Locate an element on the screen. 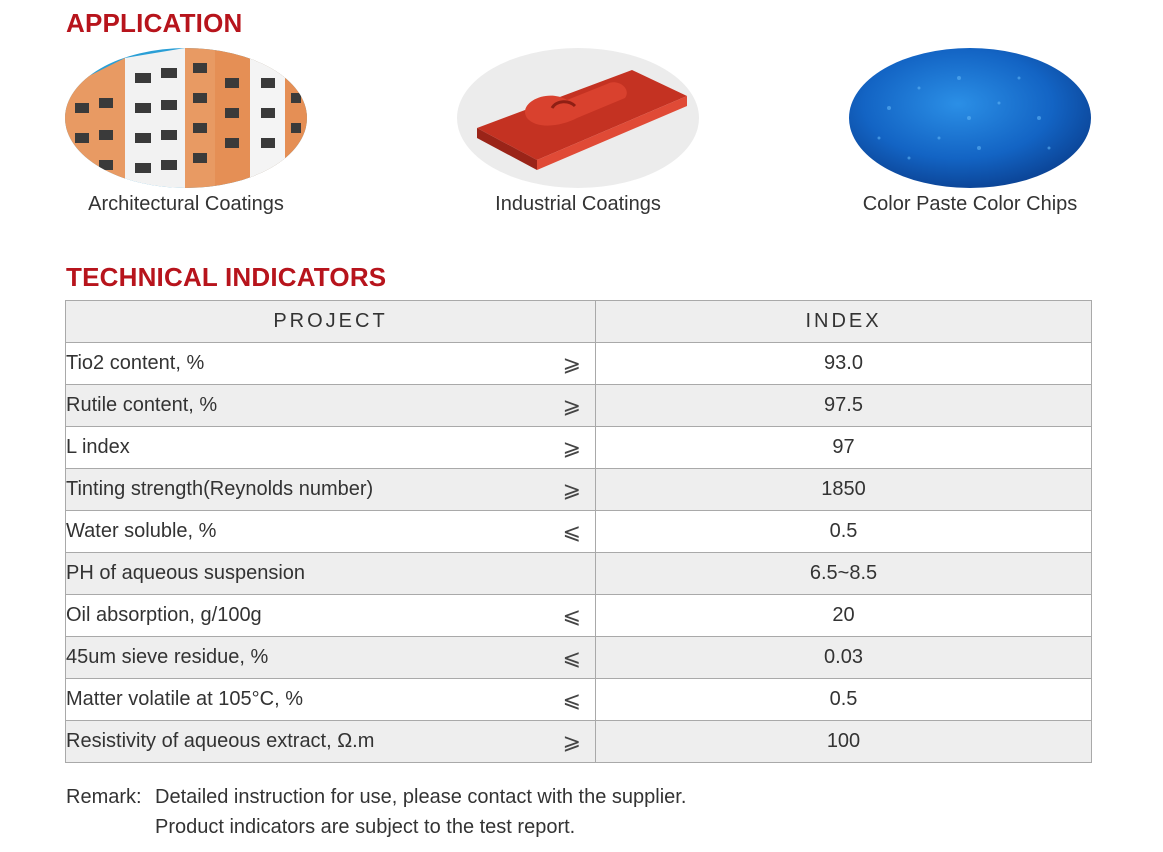  project-cell: Tio2 content, % ⩾ is located at coordinates (330, 363).